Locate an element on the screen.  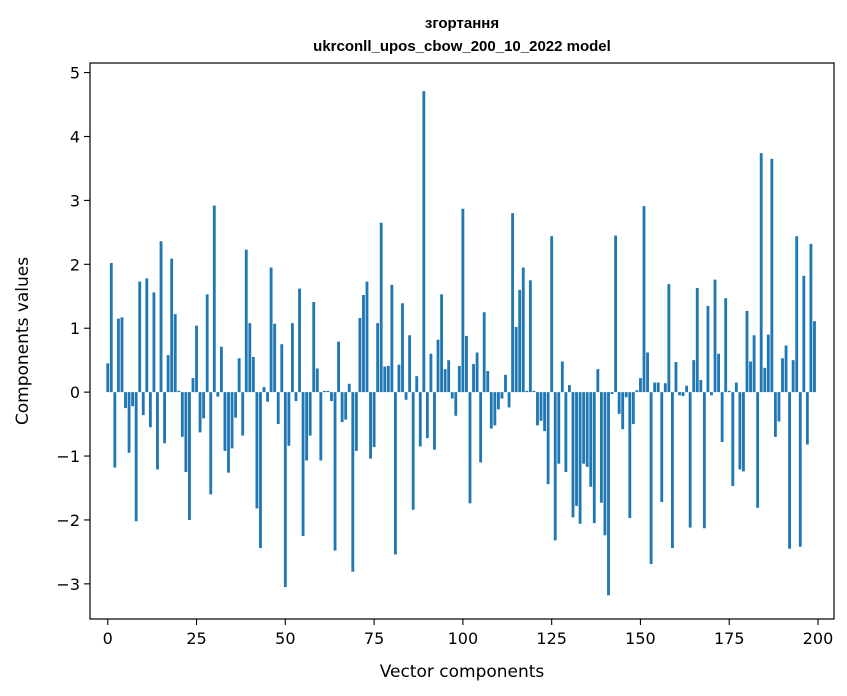
y-tick-label: 0 is located at coordinates (75, 392).